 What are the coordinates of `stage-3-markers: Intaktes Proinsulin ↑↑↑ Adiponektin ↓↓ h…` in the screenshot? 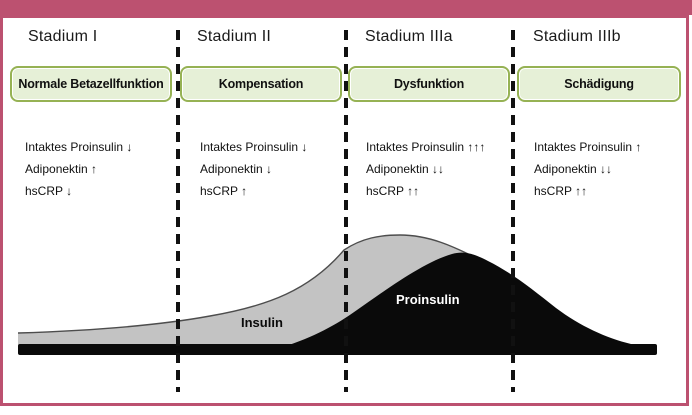 It's located at (425, 169).